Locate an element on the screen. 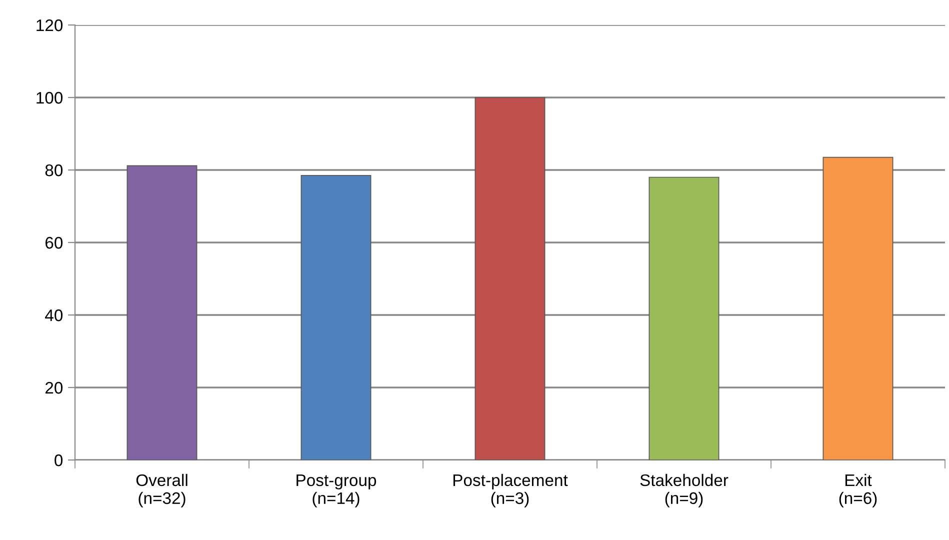 The width and height of the screenshot is (949, 540). x-tick-label: Post-group (n=14) is located at coordinates (336, 491).